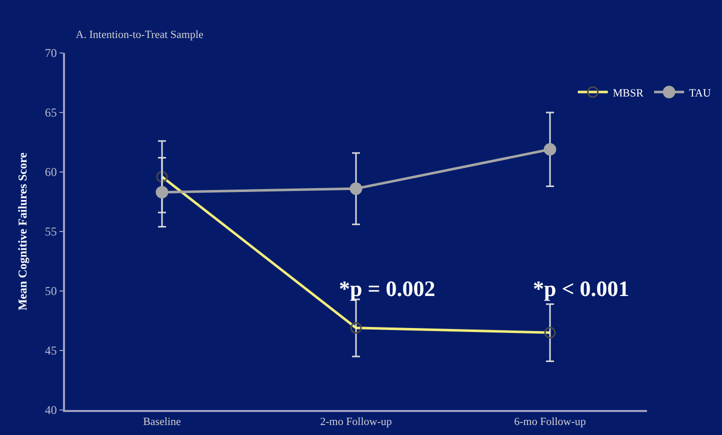 This screenshot has height=435, width=722. What do you see at coordinates (550, 422) in the screenshot?
I see `x-tick-label: 6-mo Follow-up` at bounding box center [550, 422].